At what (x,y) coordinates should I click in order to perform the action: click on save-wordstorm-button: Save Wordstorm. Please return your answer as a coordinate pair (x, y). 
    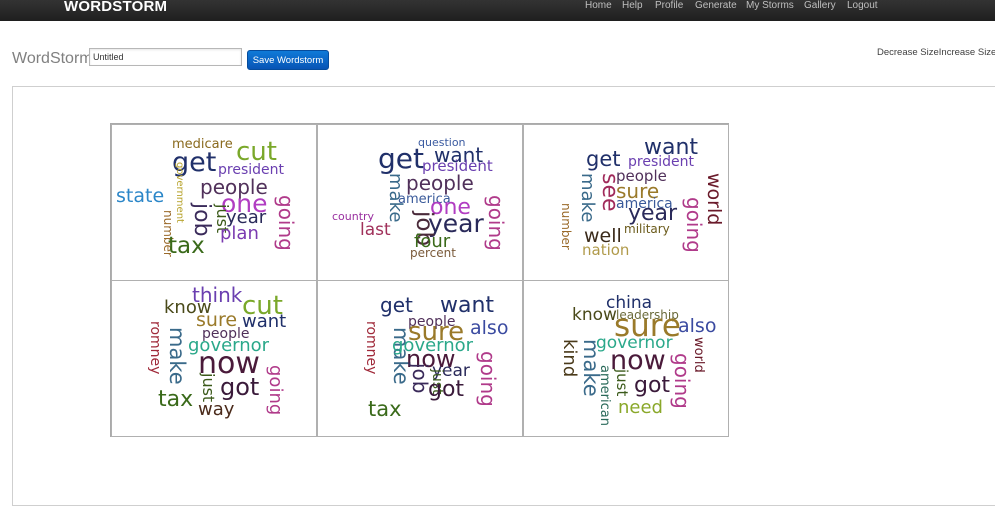
    Looking at the image, I should click on (288, 60).